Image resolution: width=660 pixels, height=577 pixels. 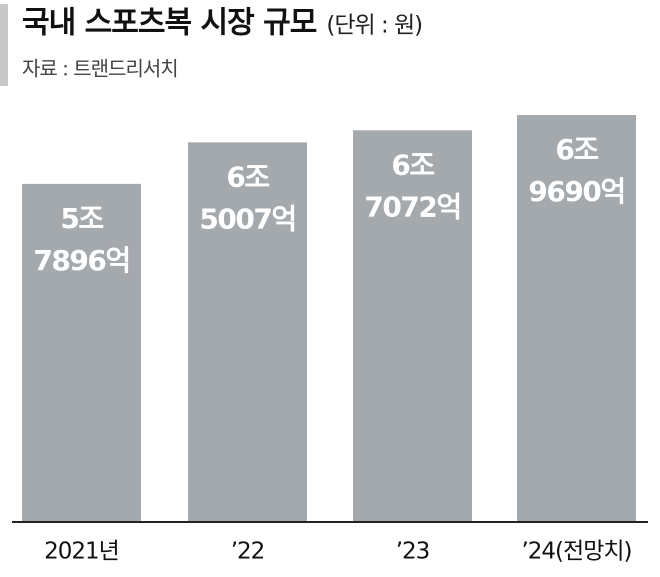 I want to click on accent-bar, so click(x=4, y=45).